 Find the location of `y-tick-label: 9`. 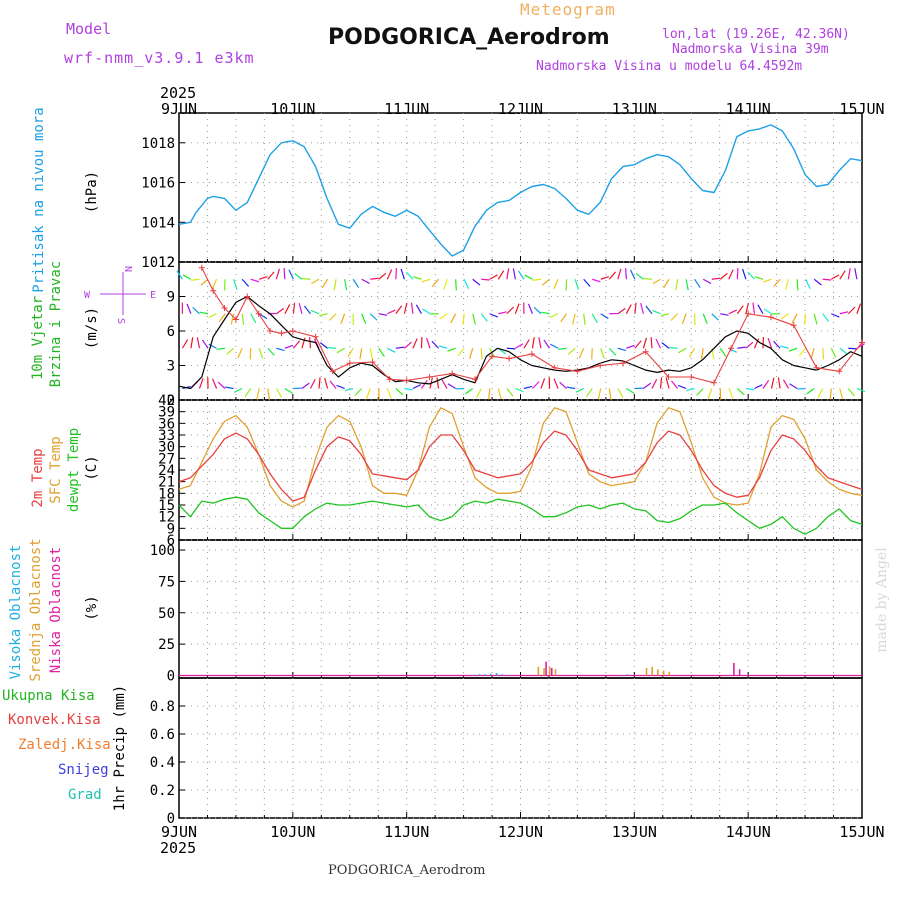

y-tick-label: 9 is located at coordinates (171, 298).